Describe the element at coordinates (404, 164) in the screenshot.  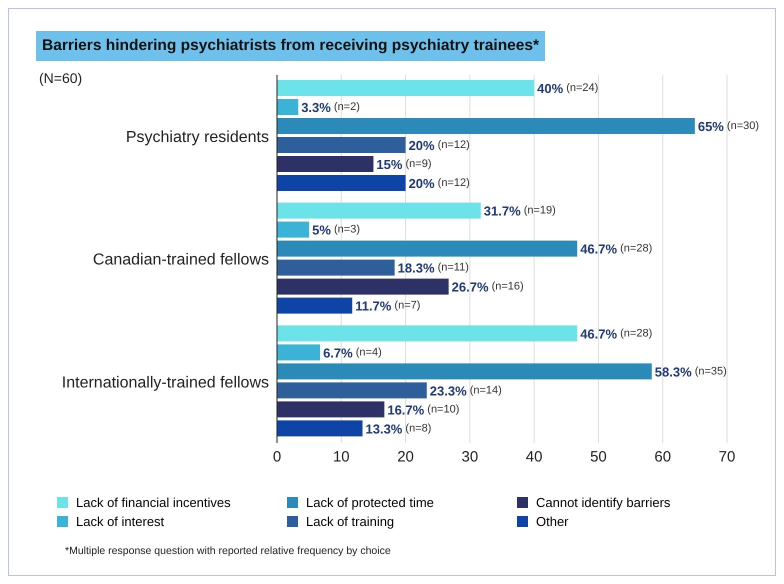
I see `data-label: 15% (n=9)` at that location.